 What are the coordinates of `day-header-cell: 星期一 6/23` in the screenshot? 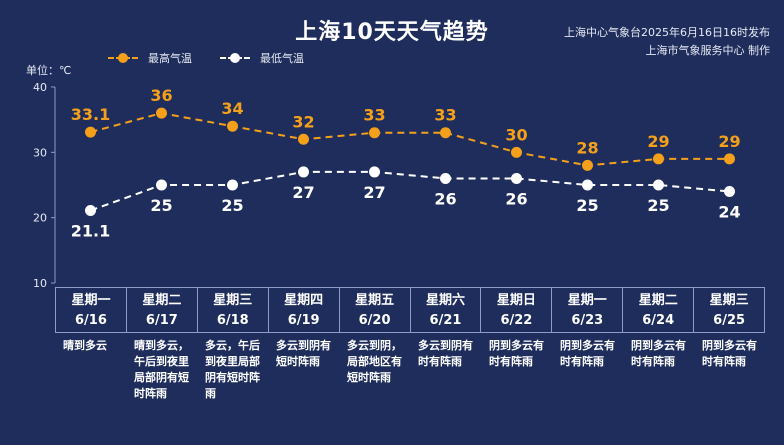 It's located at (588, 310).